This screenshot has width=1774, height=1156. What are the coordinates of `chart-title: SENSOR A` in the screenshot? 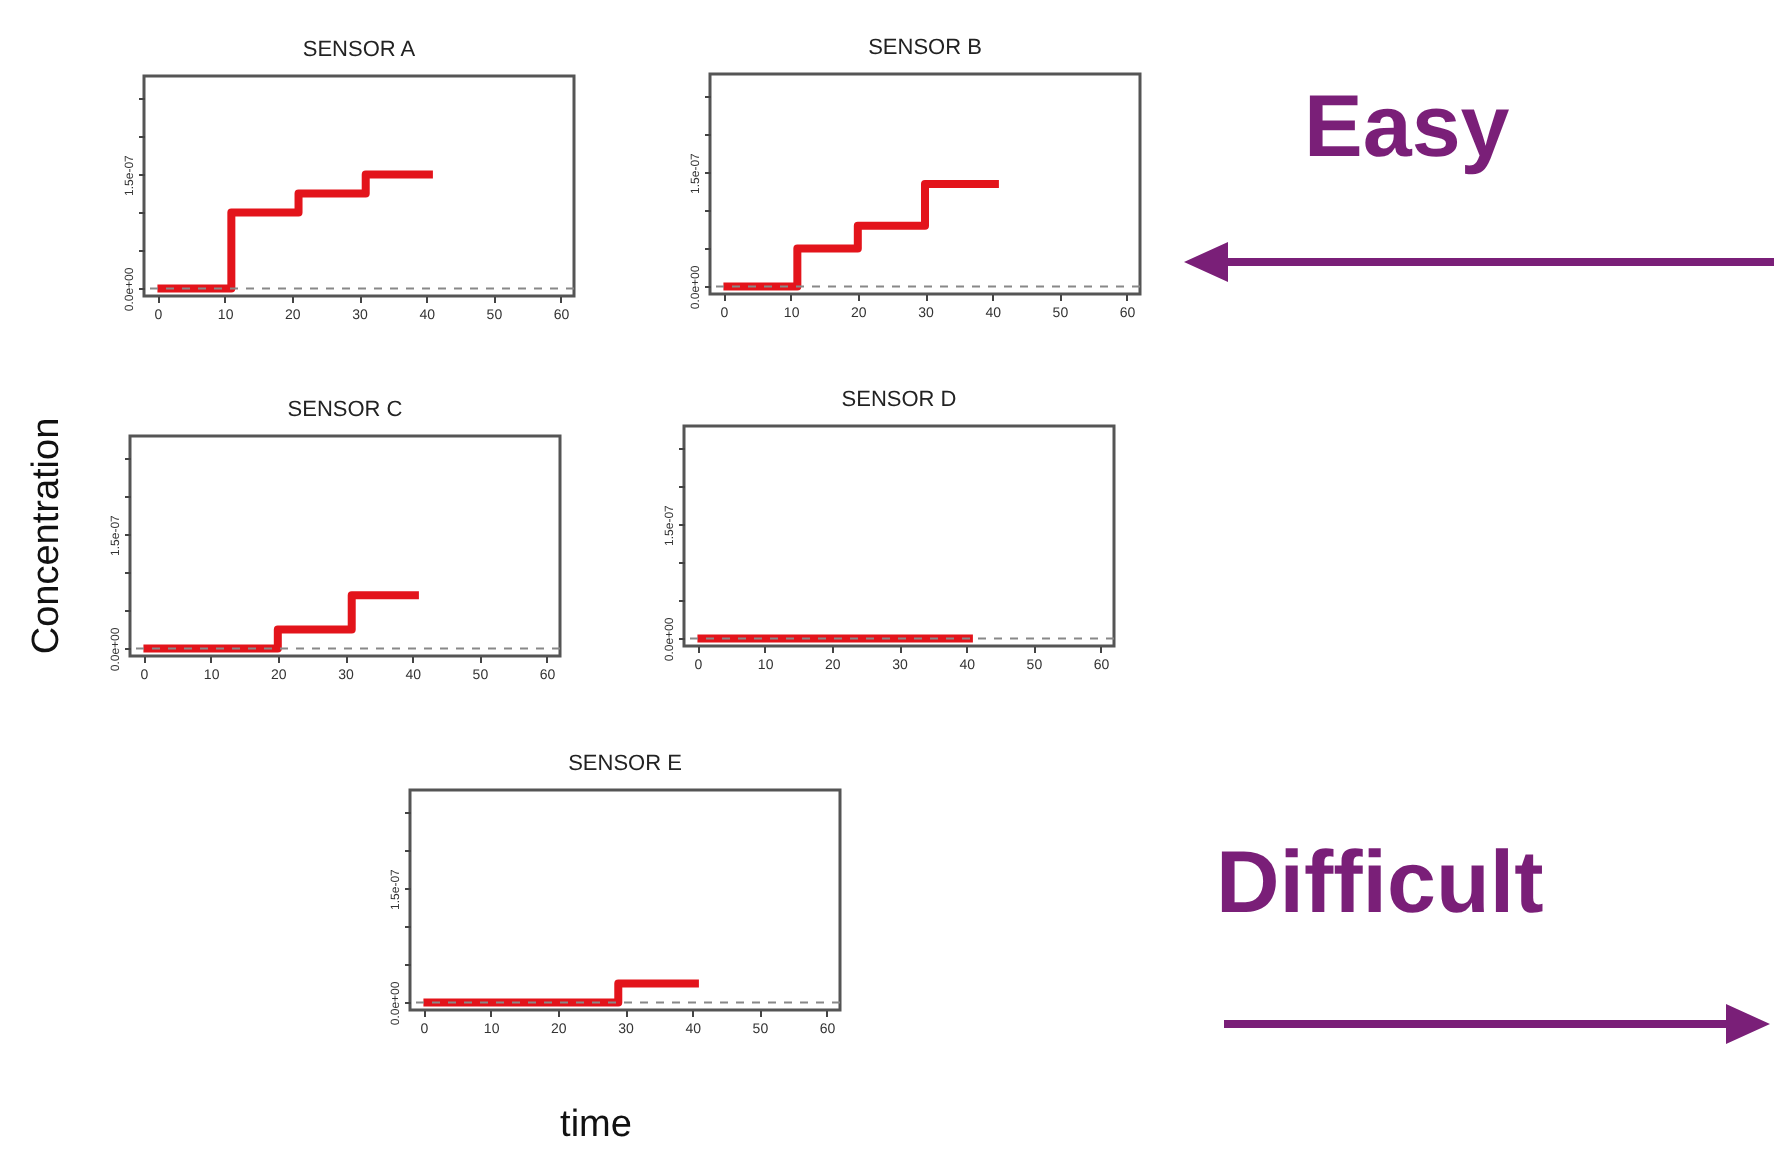 It's located at (359, 50).